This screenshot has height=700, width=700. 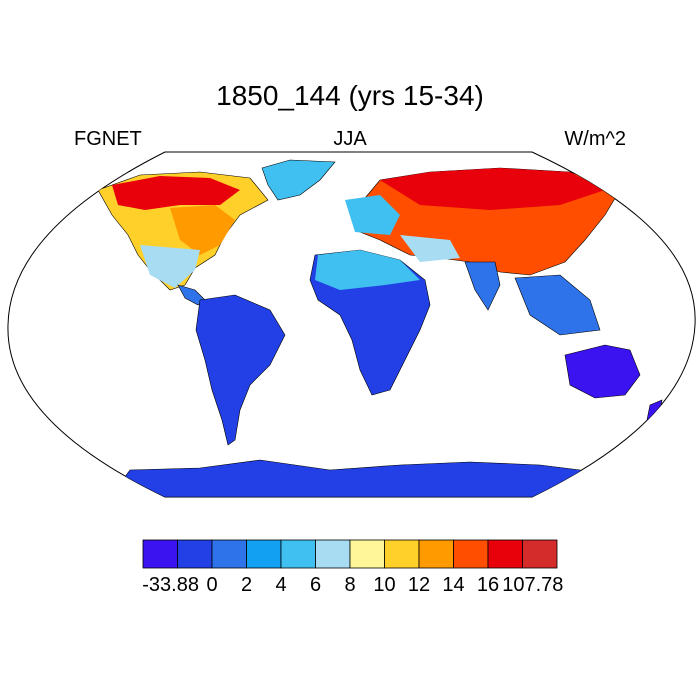 What do you see at coordinates (170, 266) in the screenshot?
I see `north-america-south` at bounding box center [170, 266].